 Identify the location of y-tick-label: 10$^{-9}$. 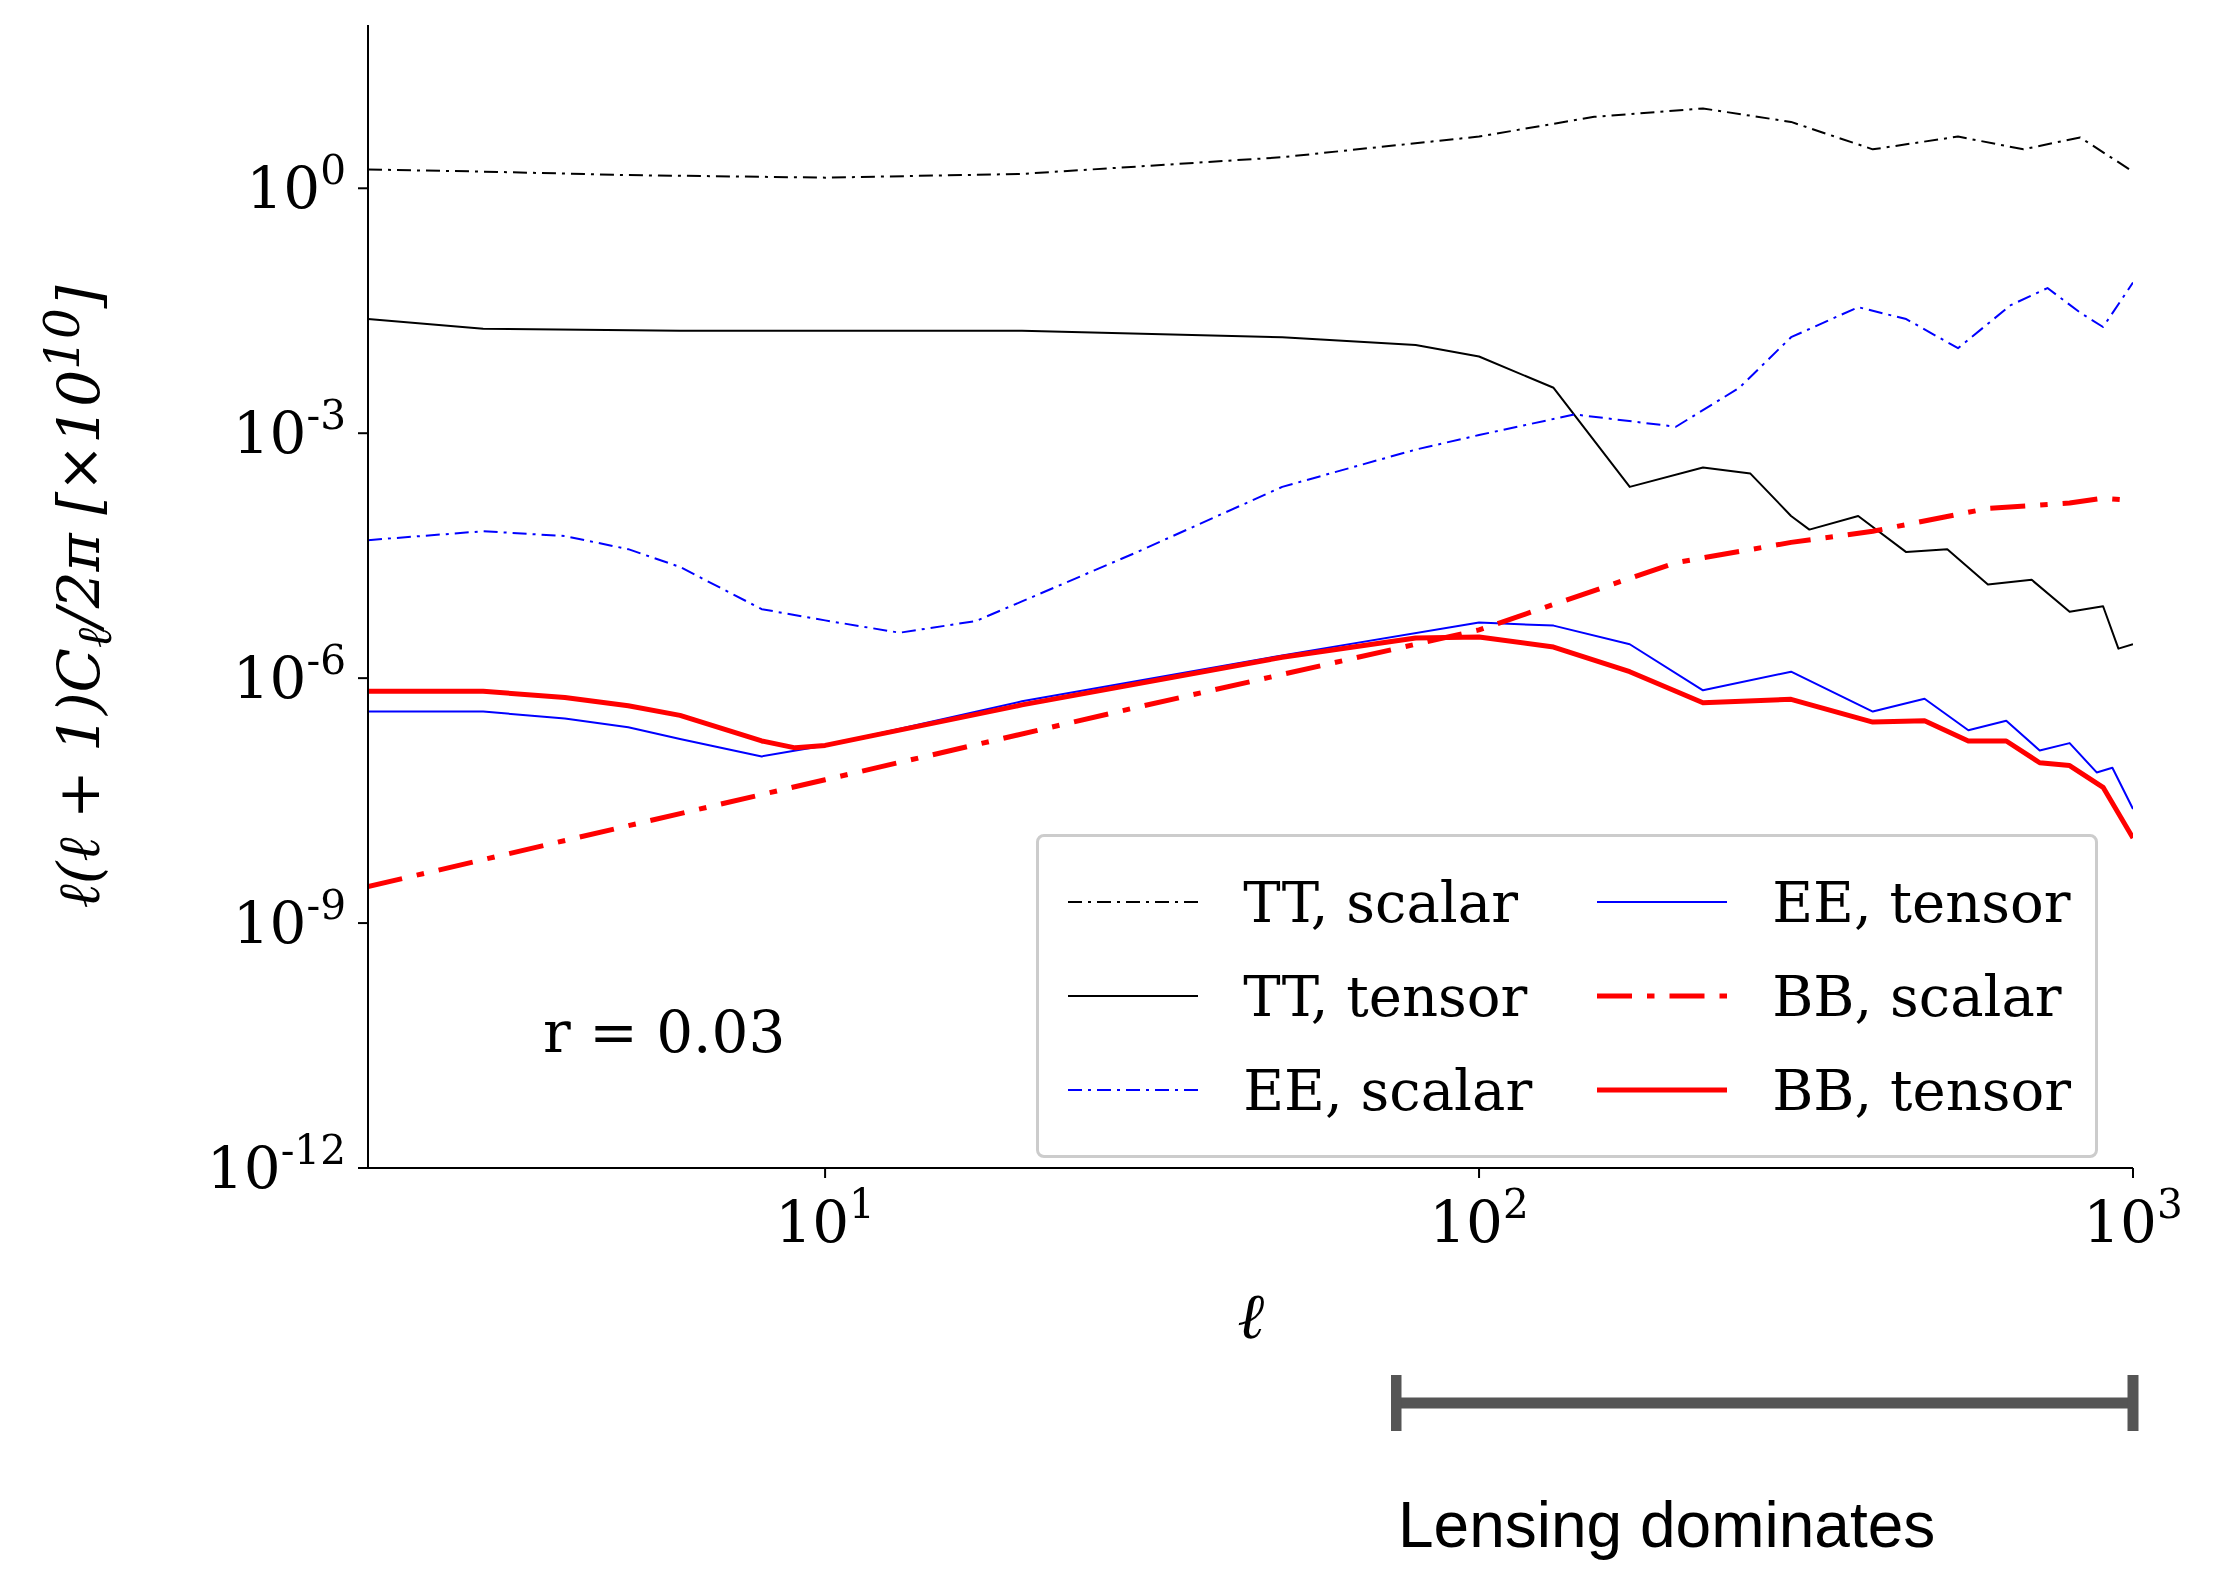
(289, 919).